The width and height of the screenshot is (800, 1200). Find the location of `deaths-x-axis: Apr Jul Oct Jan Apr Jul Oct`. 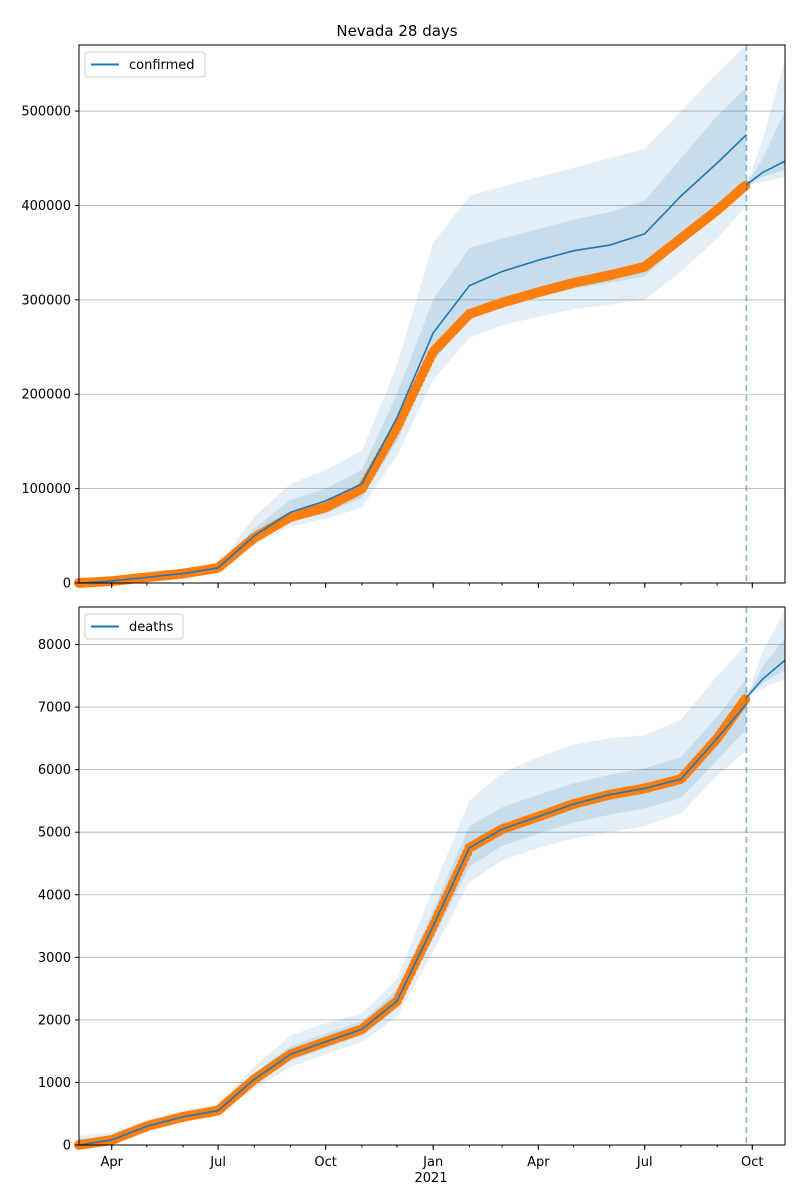

deaths-x-axis: Apr Jul Oct Jan Apr Jul Oct is located at coordinates (432, 1157).